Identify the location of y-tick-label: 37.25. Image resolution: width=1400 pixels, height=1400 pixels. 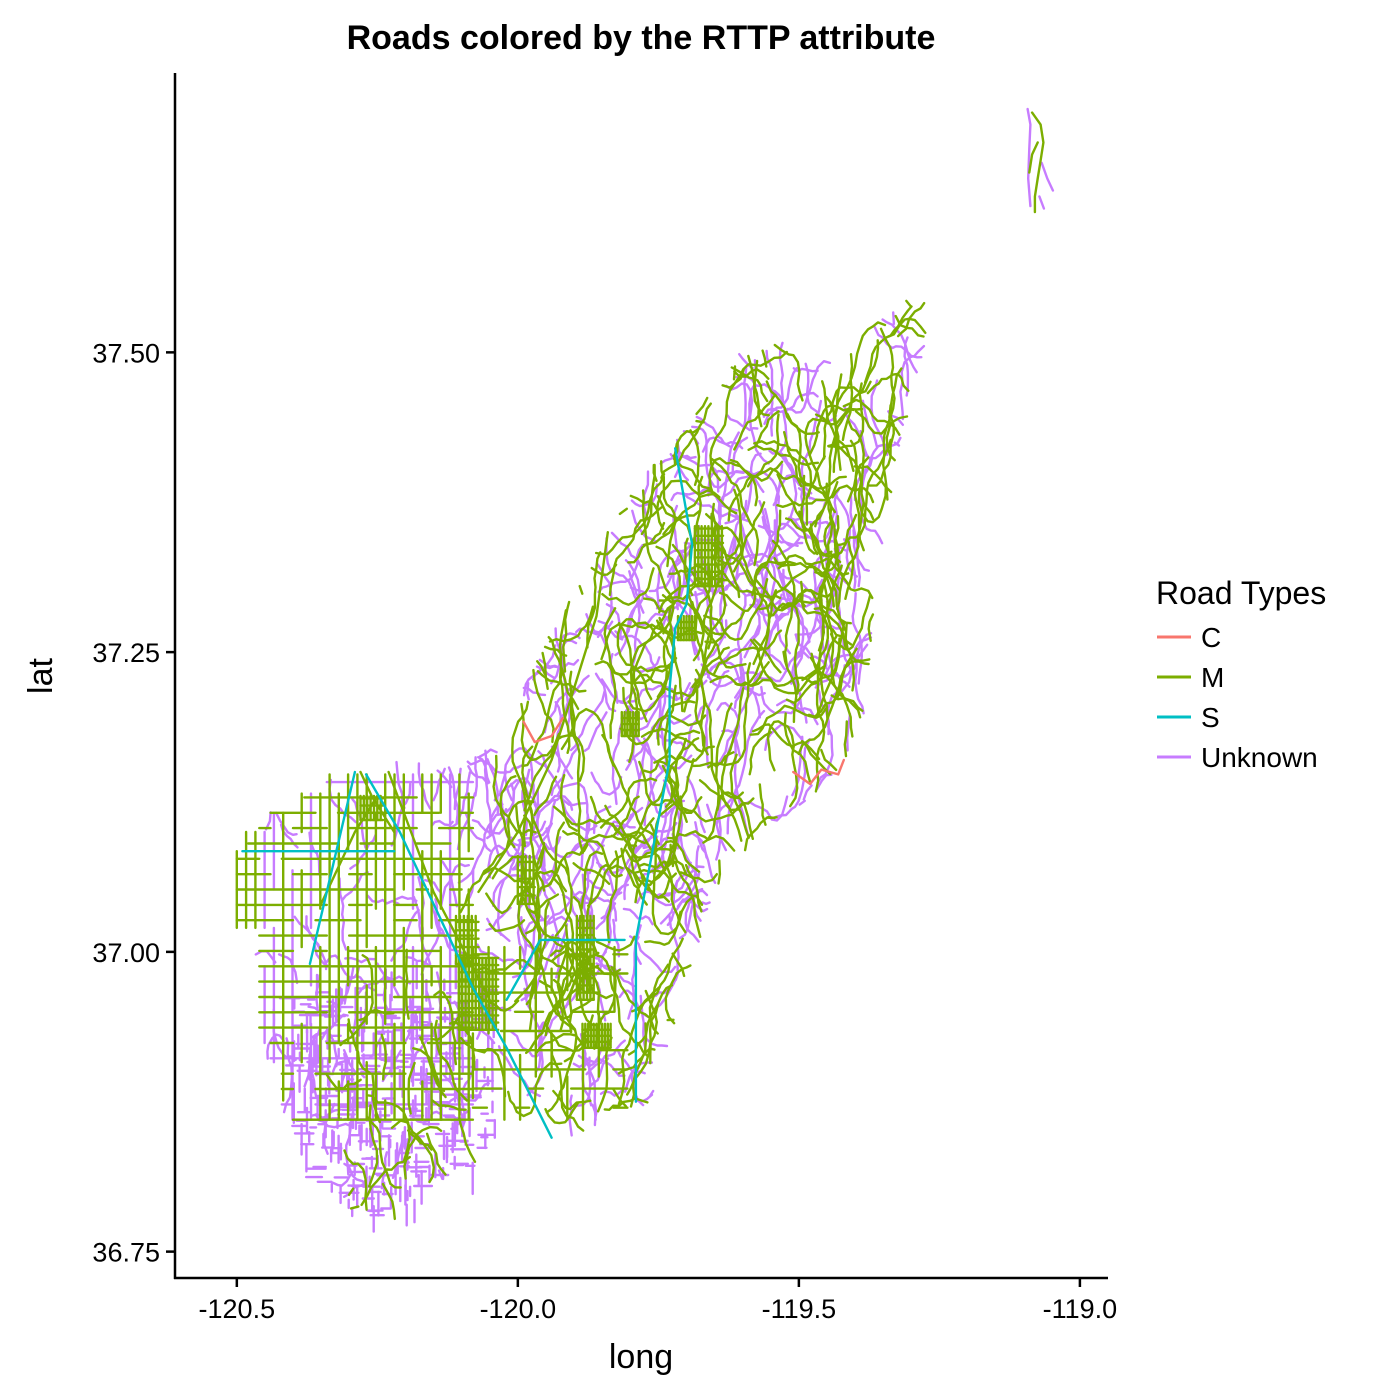
(126, 653).